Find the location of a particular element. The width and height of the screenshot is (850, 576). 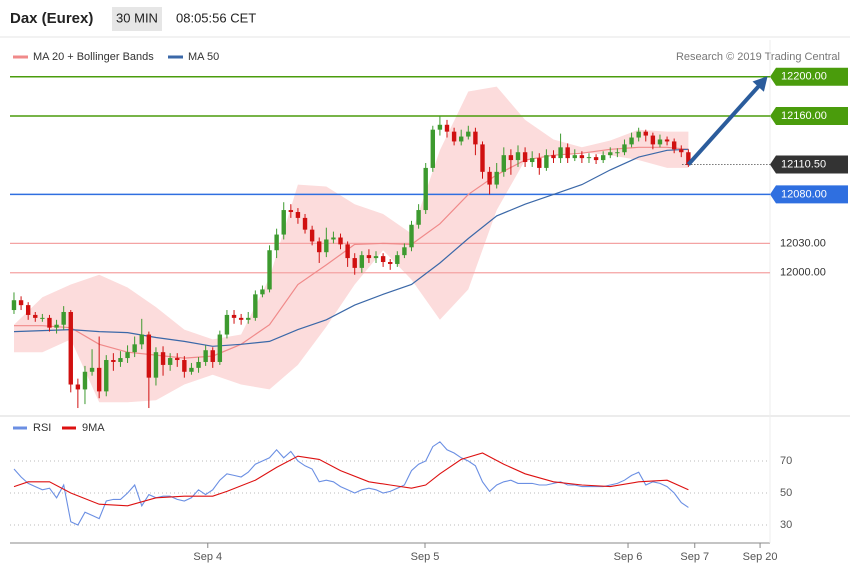

legend-label: RSI is located at coordinates (42, 428).